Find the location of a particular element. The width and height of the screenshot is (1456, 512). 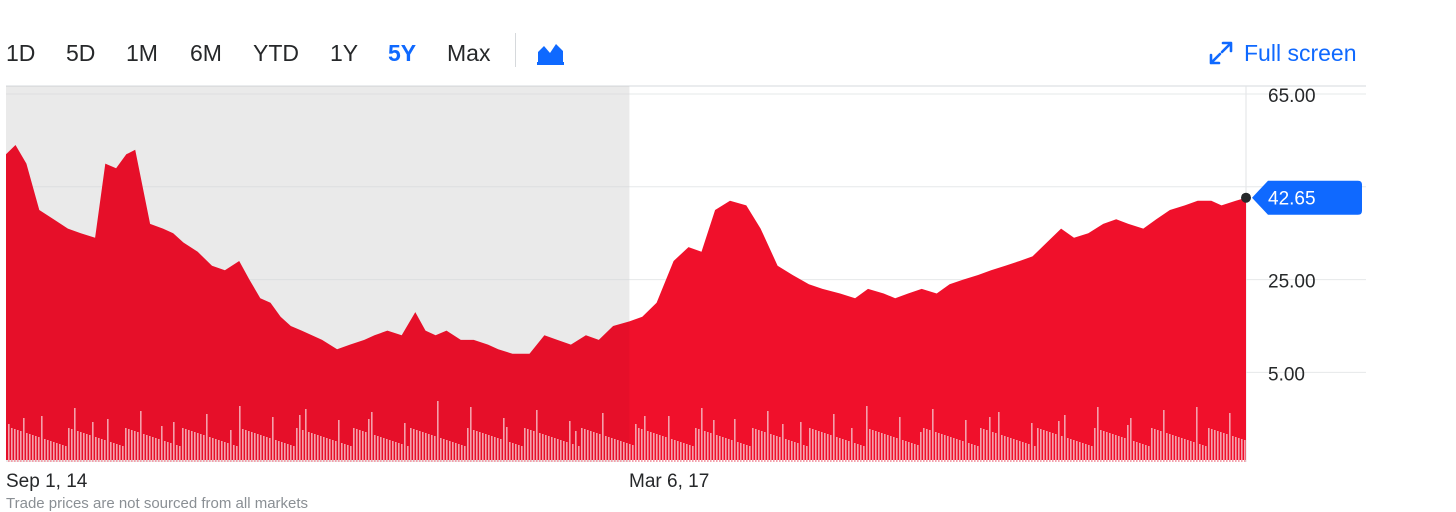

chart-toolbar: 1D 5D 1M 6M YTD 1Y 5Y Max Full screen is located at coordinates (728, 52).